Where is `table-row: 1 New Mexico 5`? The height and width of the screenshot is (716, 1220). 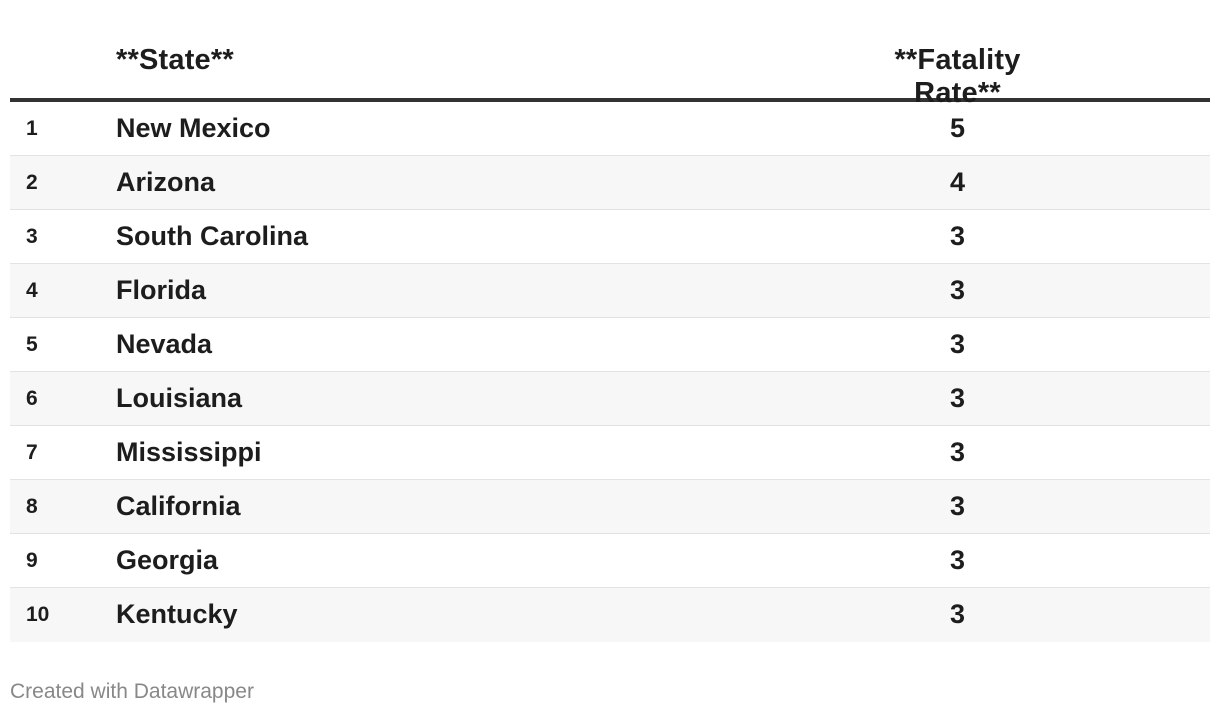 table-row: 1 New Mexico 5 is located at coordinates (610, 129).